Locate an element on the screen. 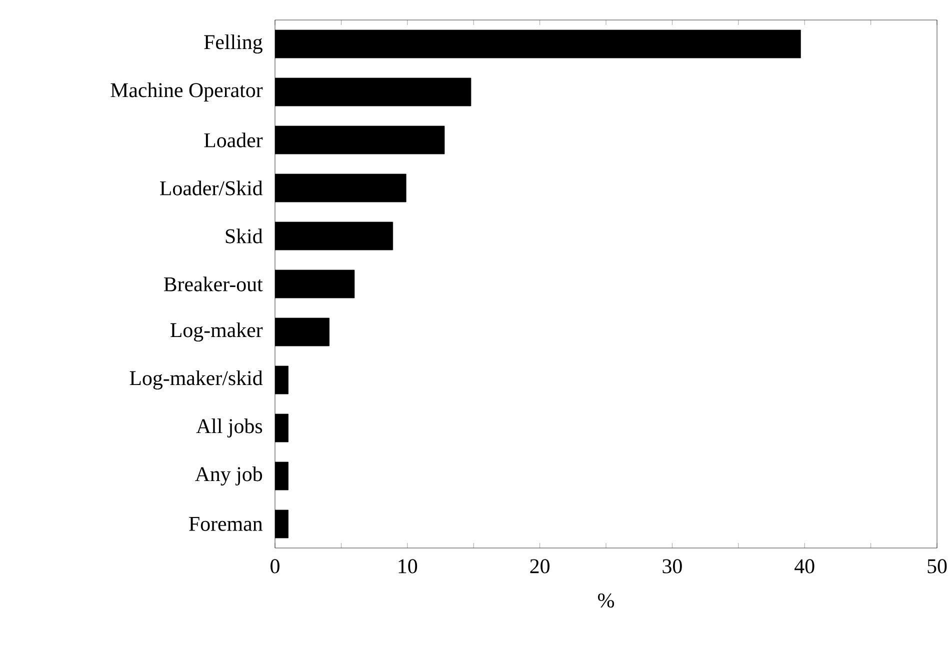 This screenshot has height=645, width=952. x-axis-title: % is located at coordinates (606, 600).